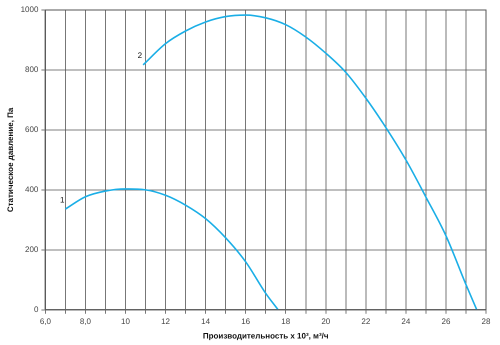 This screenshot has height=345, width=500. Describe the element at coordinates (32, 129) in the screenshot. I see `y-tick-label: 600` at that location.